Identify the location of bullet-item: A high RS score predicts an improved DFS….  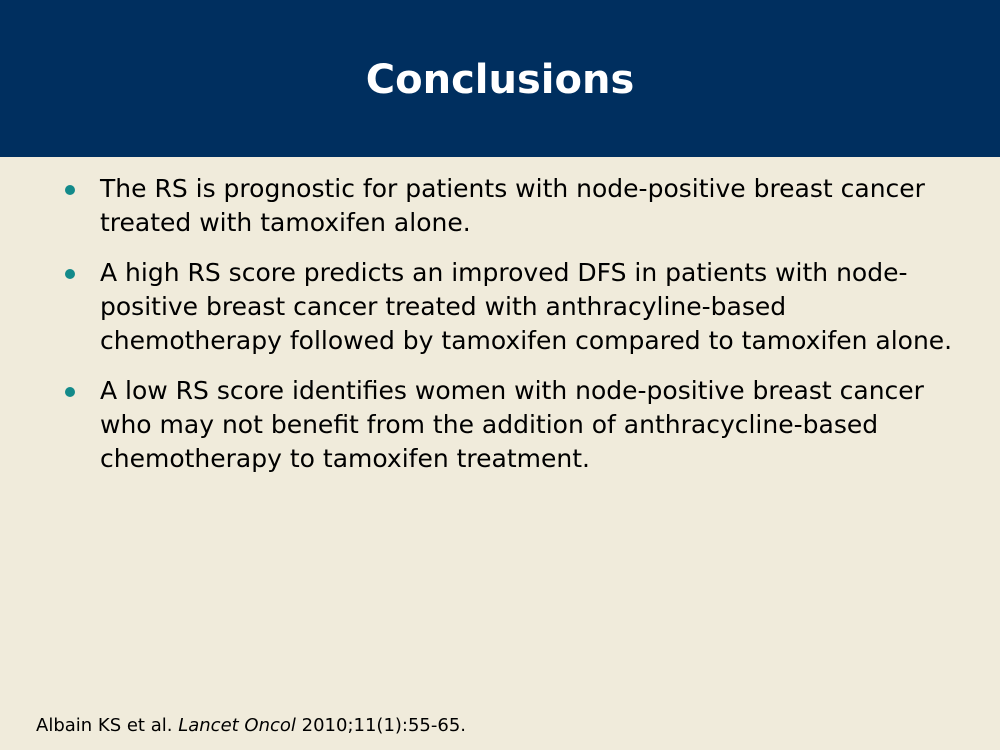
(510, 307).